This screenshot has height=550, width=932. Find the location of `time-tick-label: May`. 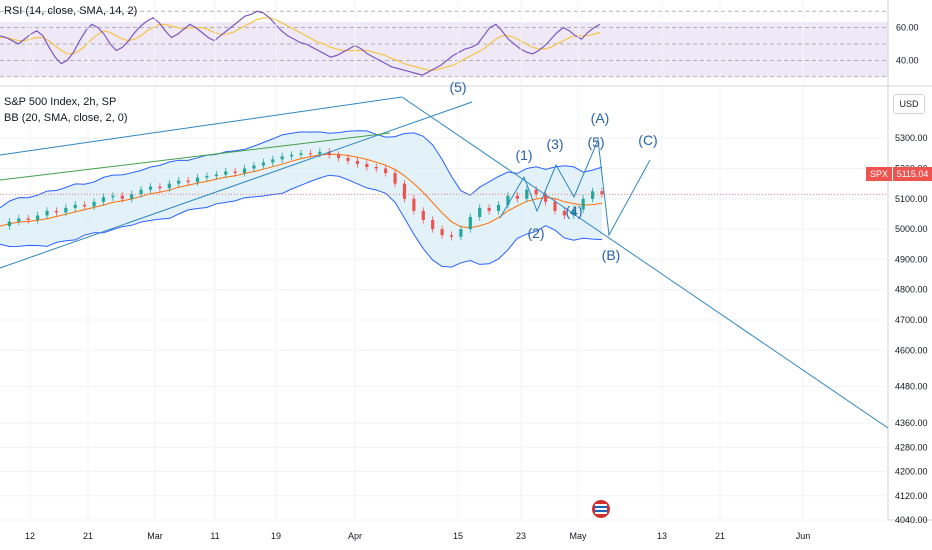

time-tick-label: May is located at coordinates (578, 536).